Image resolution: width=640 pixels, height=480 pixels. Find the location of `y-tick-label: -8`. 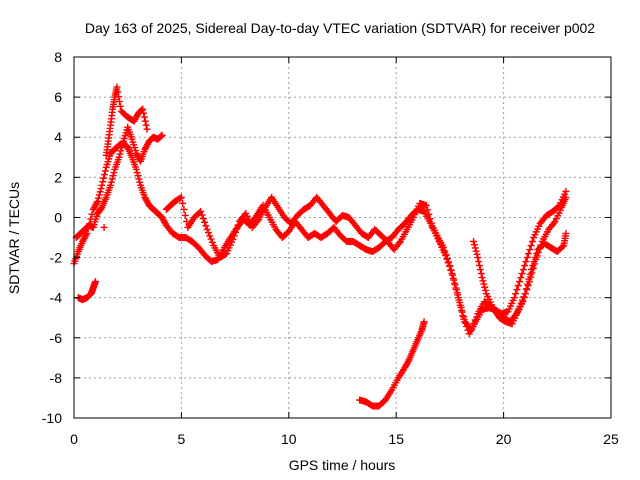

y-tick-label: -8 is located at coordinates (56, 378).